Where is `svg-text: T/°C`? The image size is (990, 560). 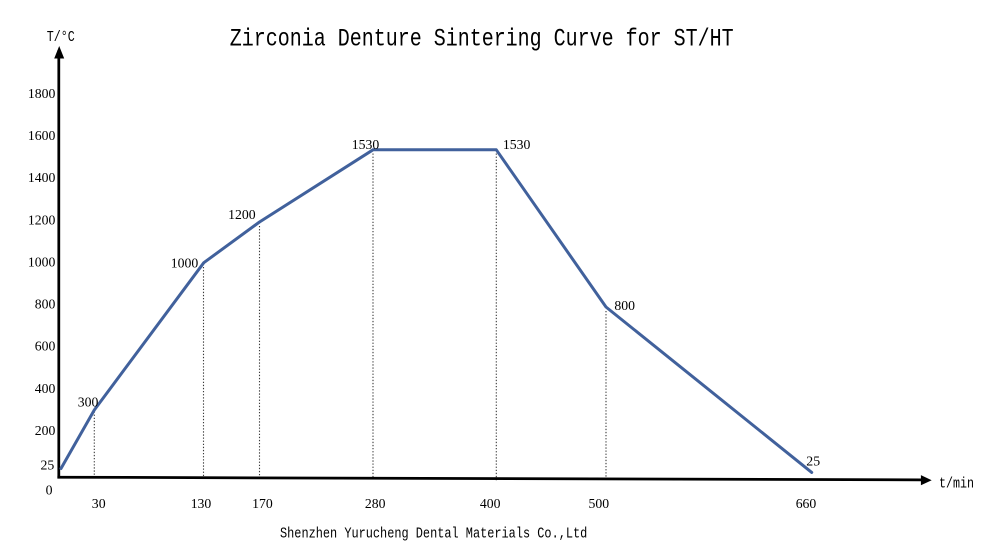
svg-text: T/°C is located at coordinates (61, 38).